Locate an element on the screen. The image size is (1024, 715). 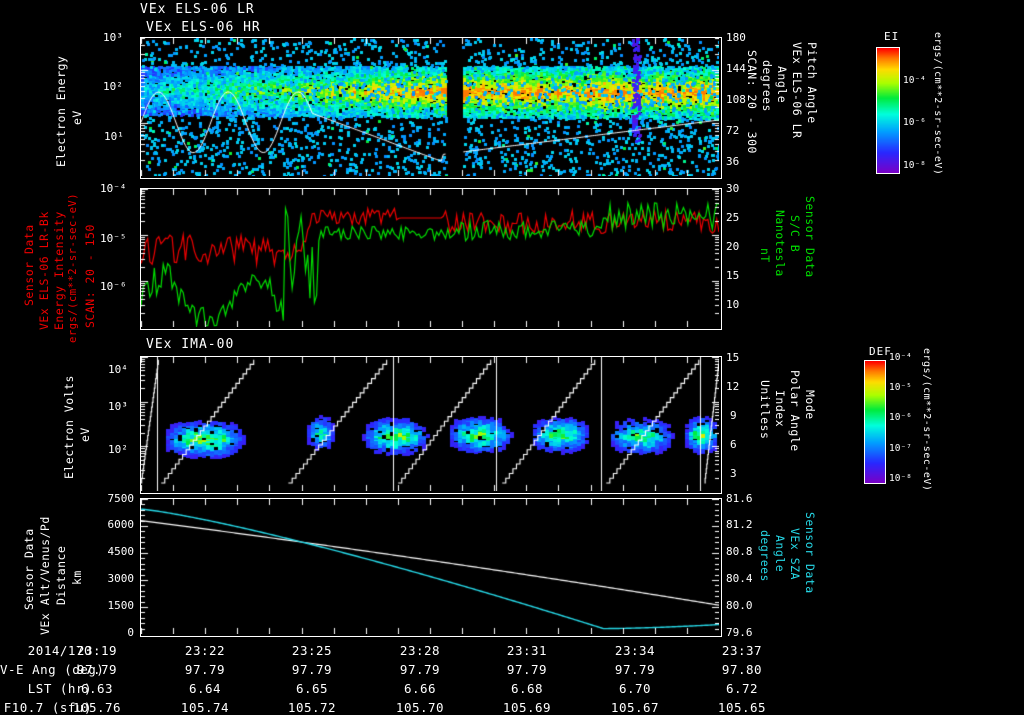
panel3-canvas is located at coordinates (430, 424).